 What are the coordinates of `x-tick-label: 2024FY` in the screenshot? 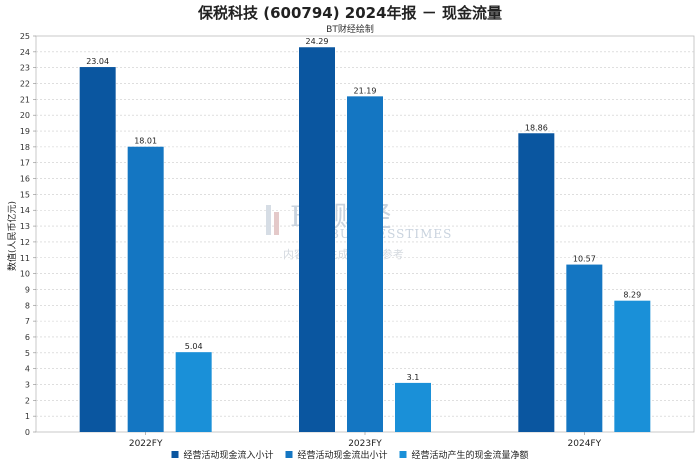 It's located at (585, 444).